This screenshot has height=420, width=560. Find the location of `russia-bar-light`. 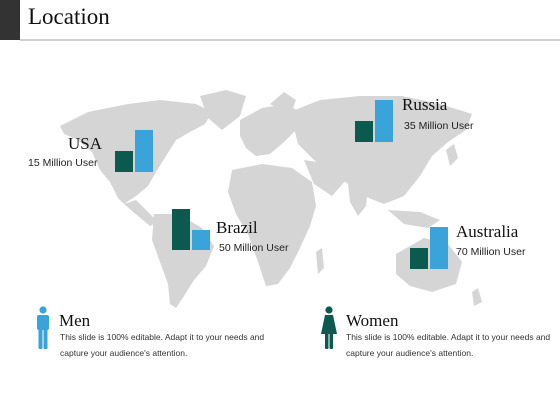

russia-bar-light is located at coordinates (384, 121).